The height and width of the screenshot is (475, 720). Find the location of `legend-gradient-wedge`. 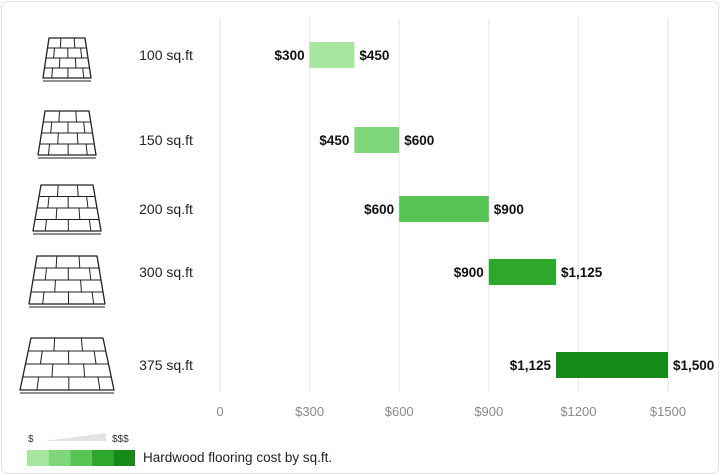

legend-gradient-wedge is located at coordinates (75, 437).